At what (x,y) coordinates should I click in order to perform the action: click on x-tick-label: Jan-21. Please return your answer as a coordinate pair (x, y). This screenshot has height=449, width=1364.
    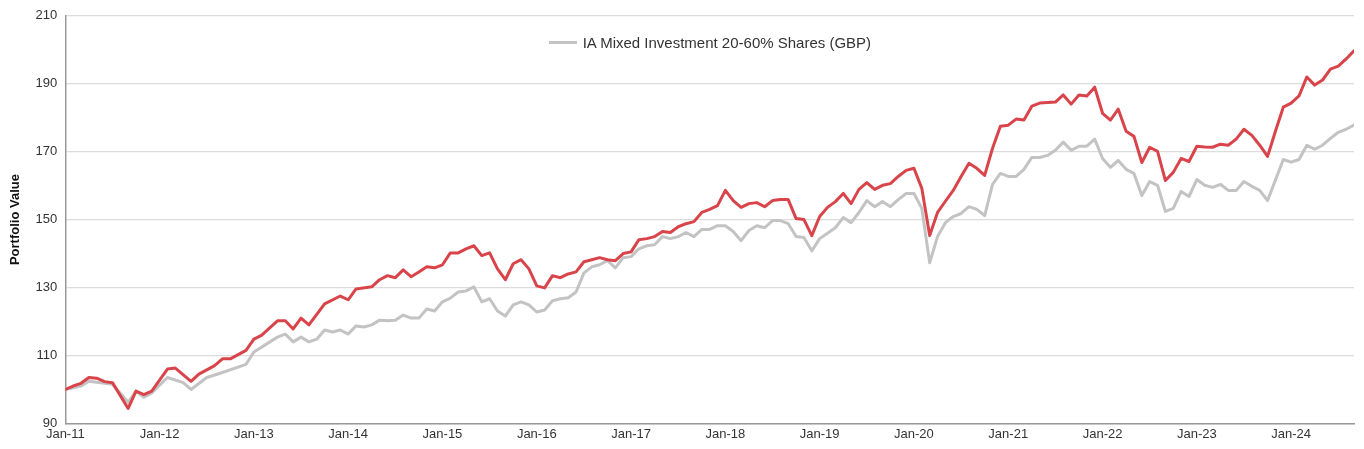
    Looking at the image, I should click on (1008, 433).